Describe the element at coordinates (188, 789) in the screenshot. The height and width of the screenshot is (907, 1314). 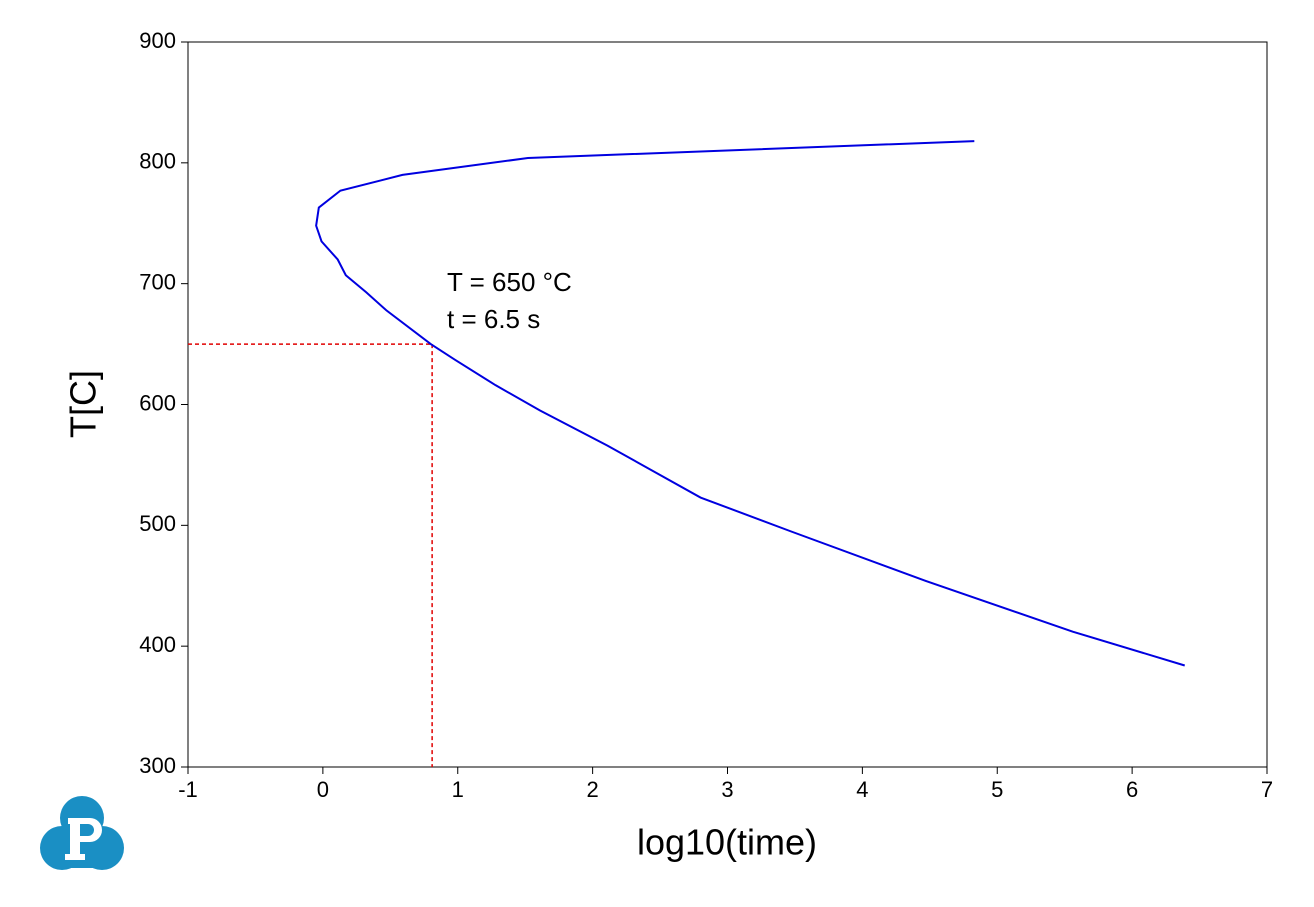
I see `x-tick-label: -1` at that location.